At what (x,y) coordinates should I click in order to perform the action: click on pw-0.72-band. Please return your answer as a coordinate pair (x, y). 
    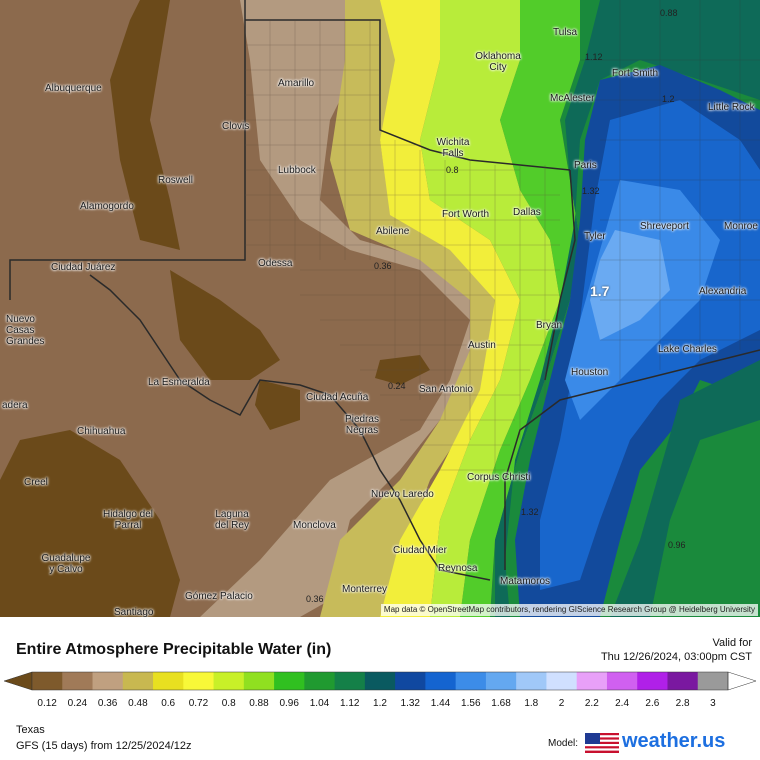
    Looking at the image, I should click on (450, 308).